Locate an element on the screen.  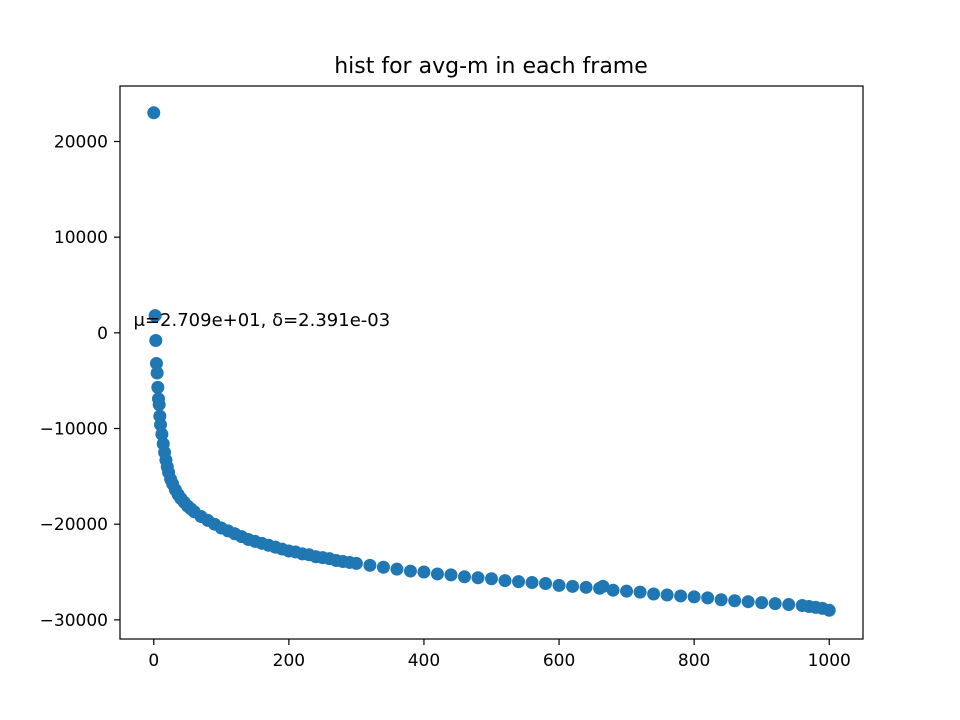
x-tick-label: 400 is located at coordinates (424, 661).